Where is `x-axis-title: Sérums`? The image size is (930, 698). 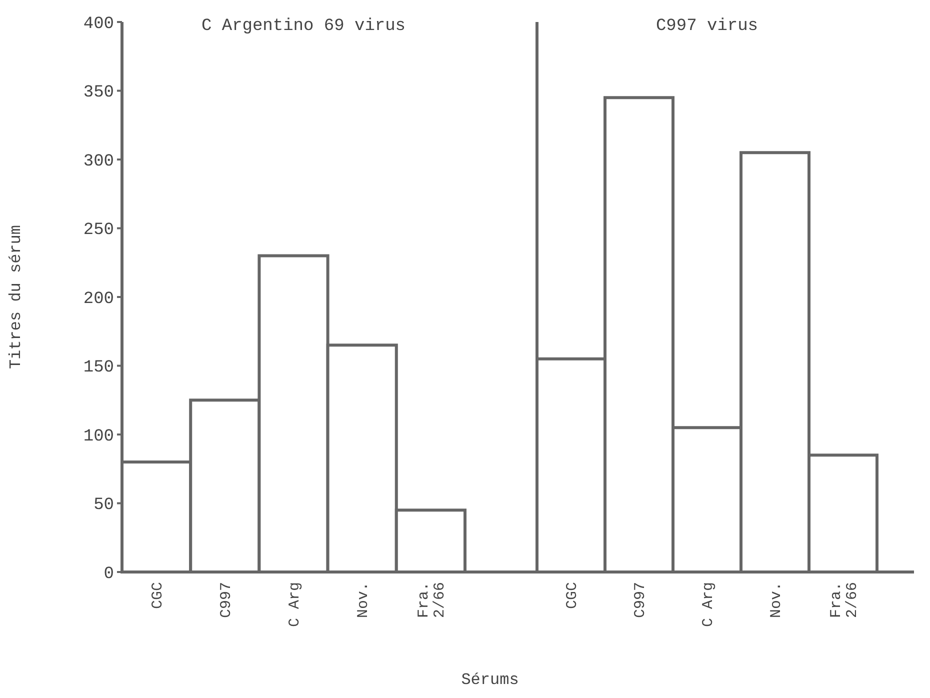 x-axis-title: Sérums is located at coordinates (490, 680).